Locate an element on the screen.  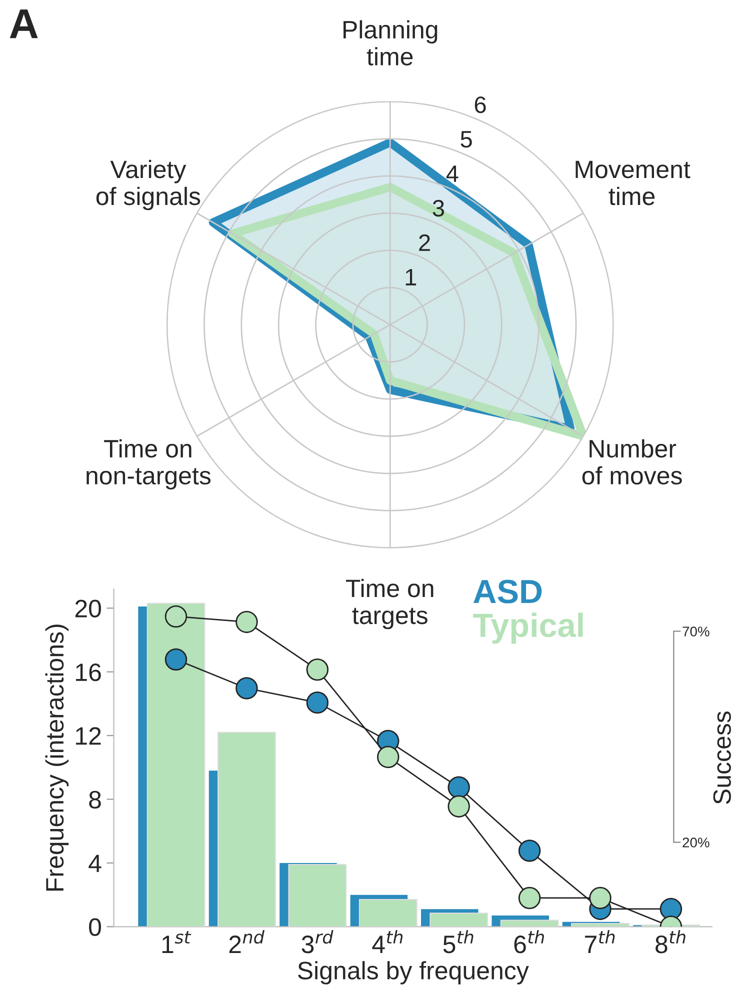
y2-tick-label: 20% is located at coordinates (696, 843).